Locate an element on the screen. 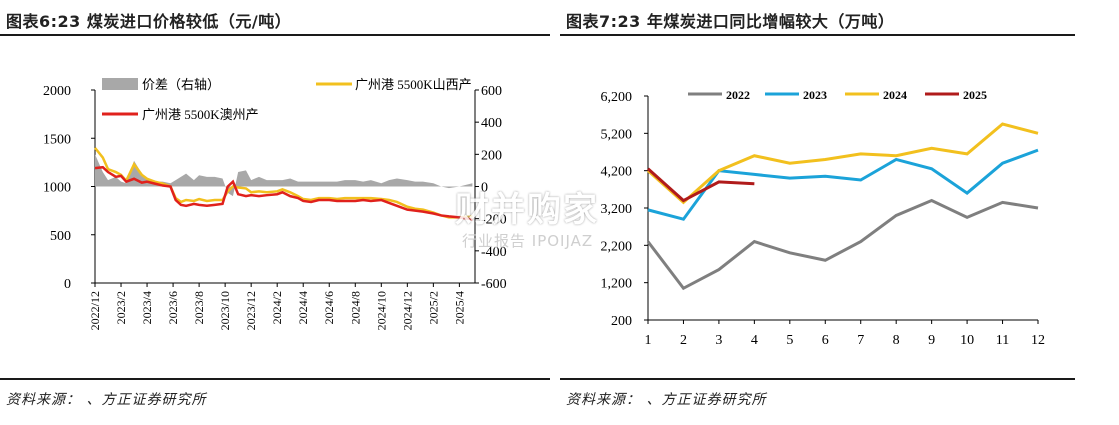 This screenshot has height=425, width=1119. x-tick-label: 2024/2 is located at coordinates (277, 307).